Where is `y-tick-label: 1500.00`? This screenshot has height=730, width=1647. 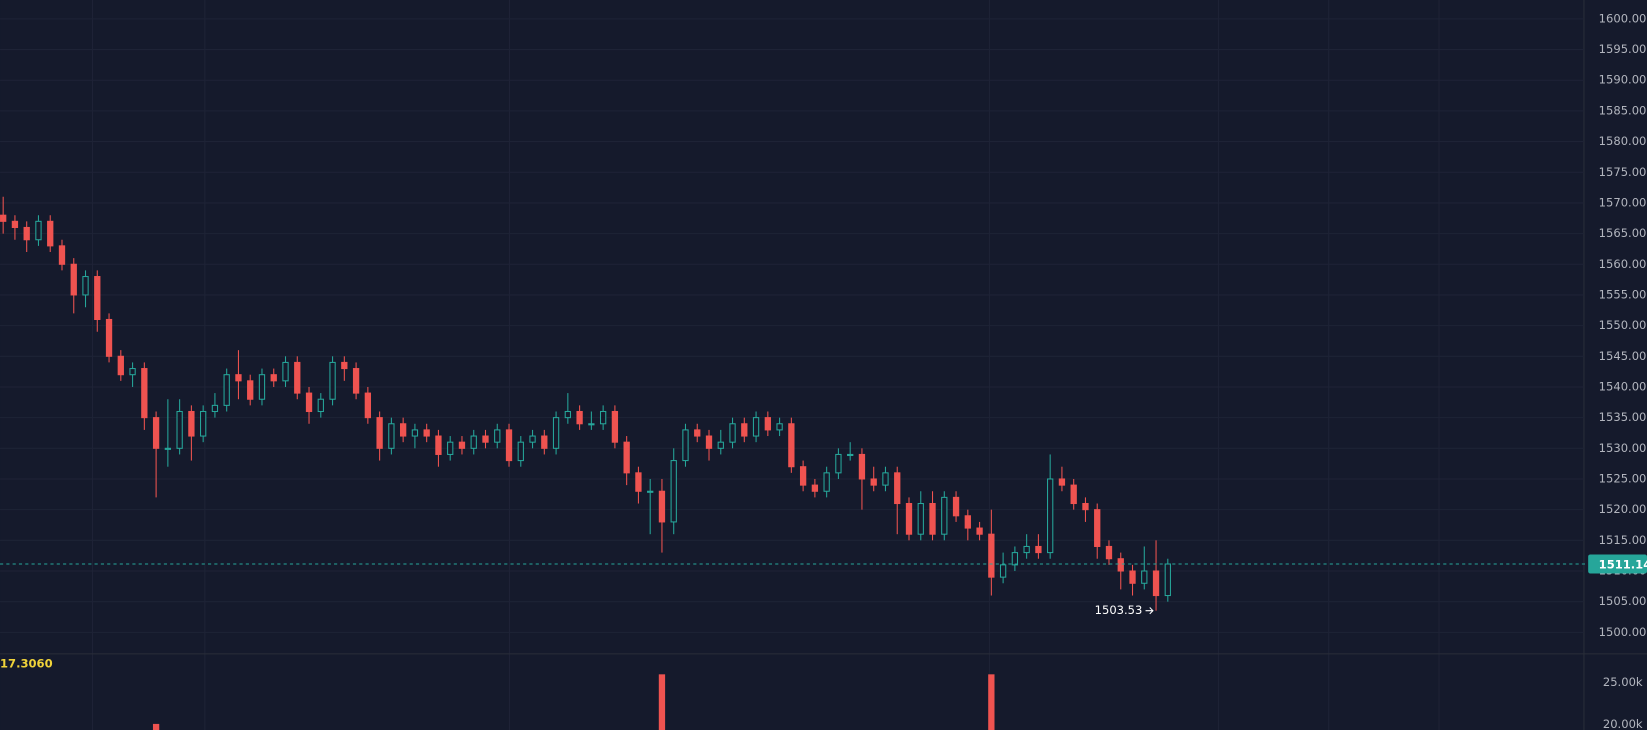
y-tick-label: 1500.00 is located at coordinates (1623, 632).